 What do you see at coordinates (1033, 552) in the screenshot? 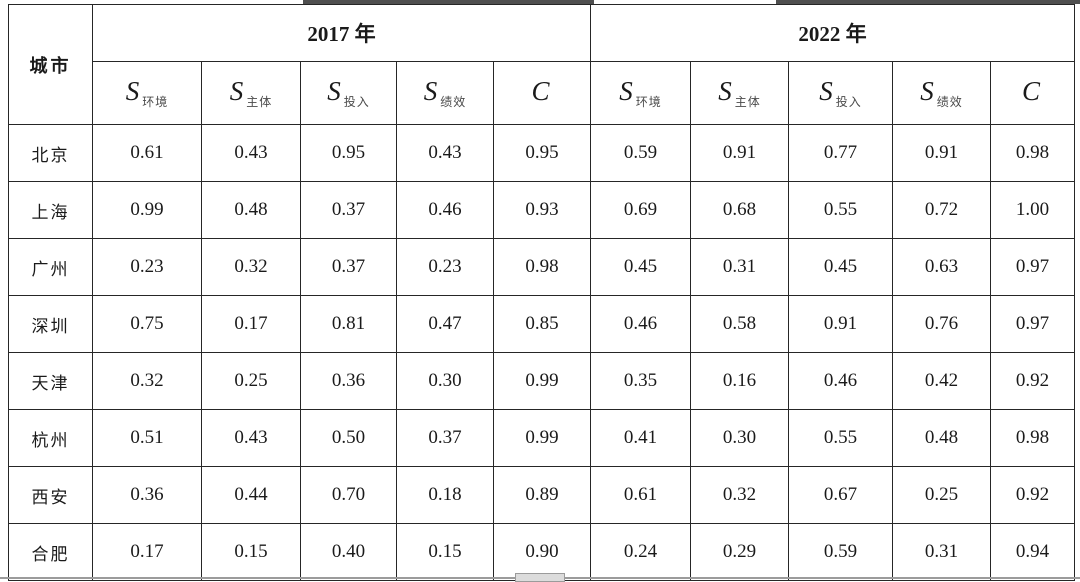
I see `value-cell: 0.94` at bounding box center [1033, 552].